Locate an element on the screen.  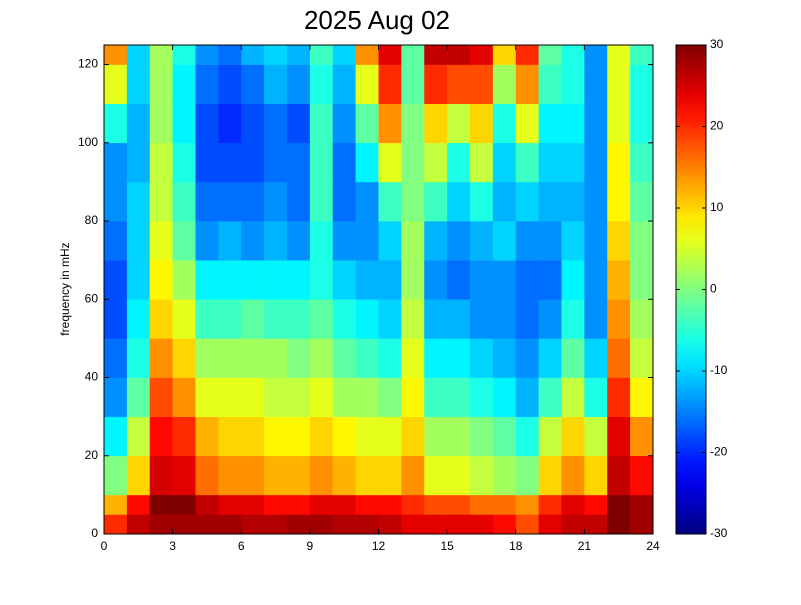
x-tick-label: 0 is located at coordinates (104, 546).